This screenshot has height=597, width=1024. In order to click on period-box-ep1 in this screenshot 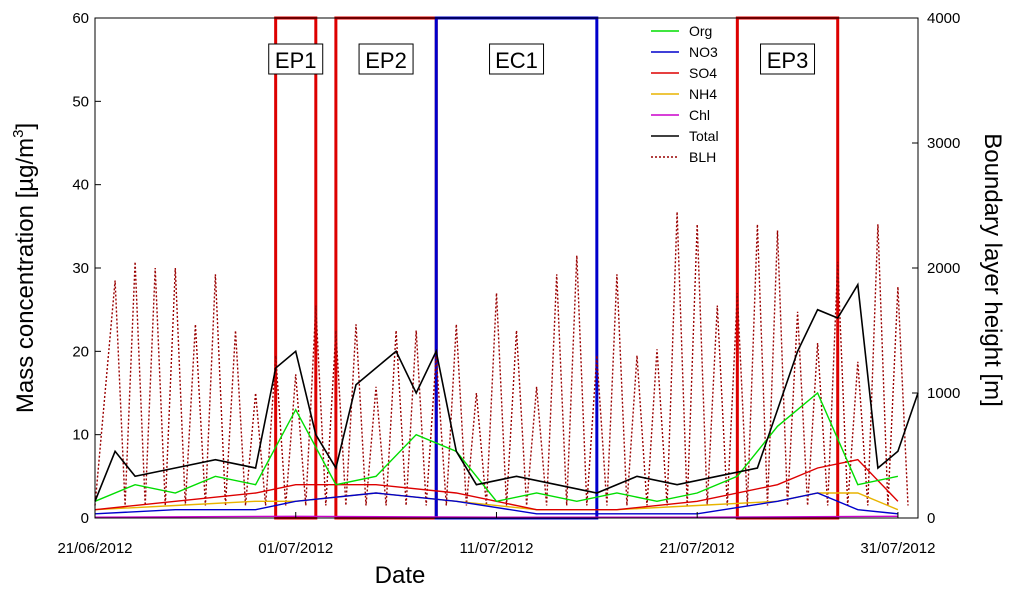, I will do `click(296, 268)`.